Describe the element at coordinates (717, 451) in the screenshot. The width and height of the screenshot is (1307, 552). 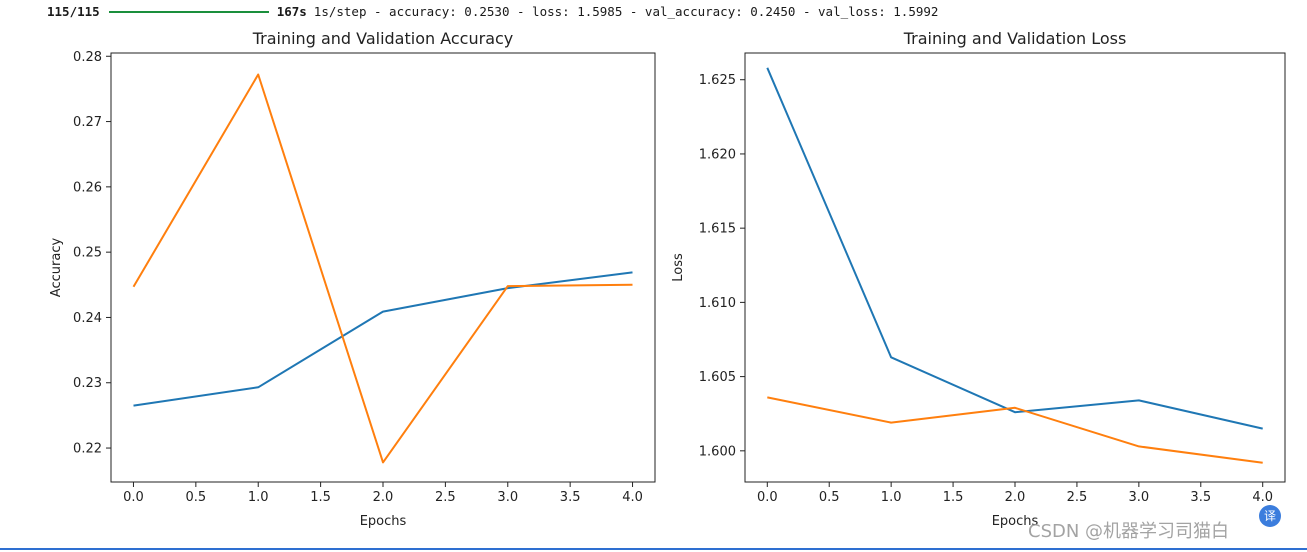
I see `y-tick-label: 1.600` at that location.